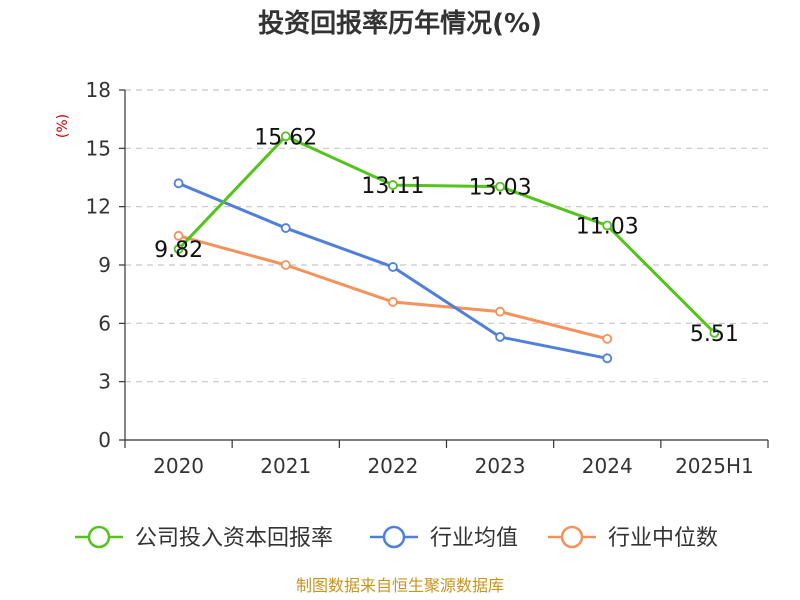  What do you see at coordinates (98, 207) in the screenshot?
I see `y-tick-label: 12` at bounding box center [98, 207].